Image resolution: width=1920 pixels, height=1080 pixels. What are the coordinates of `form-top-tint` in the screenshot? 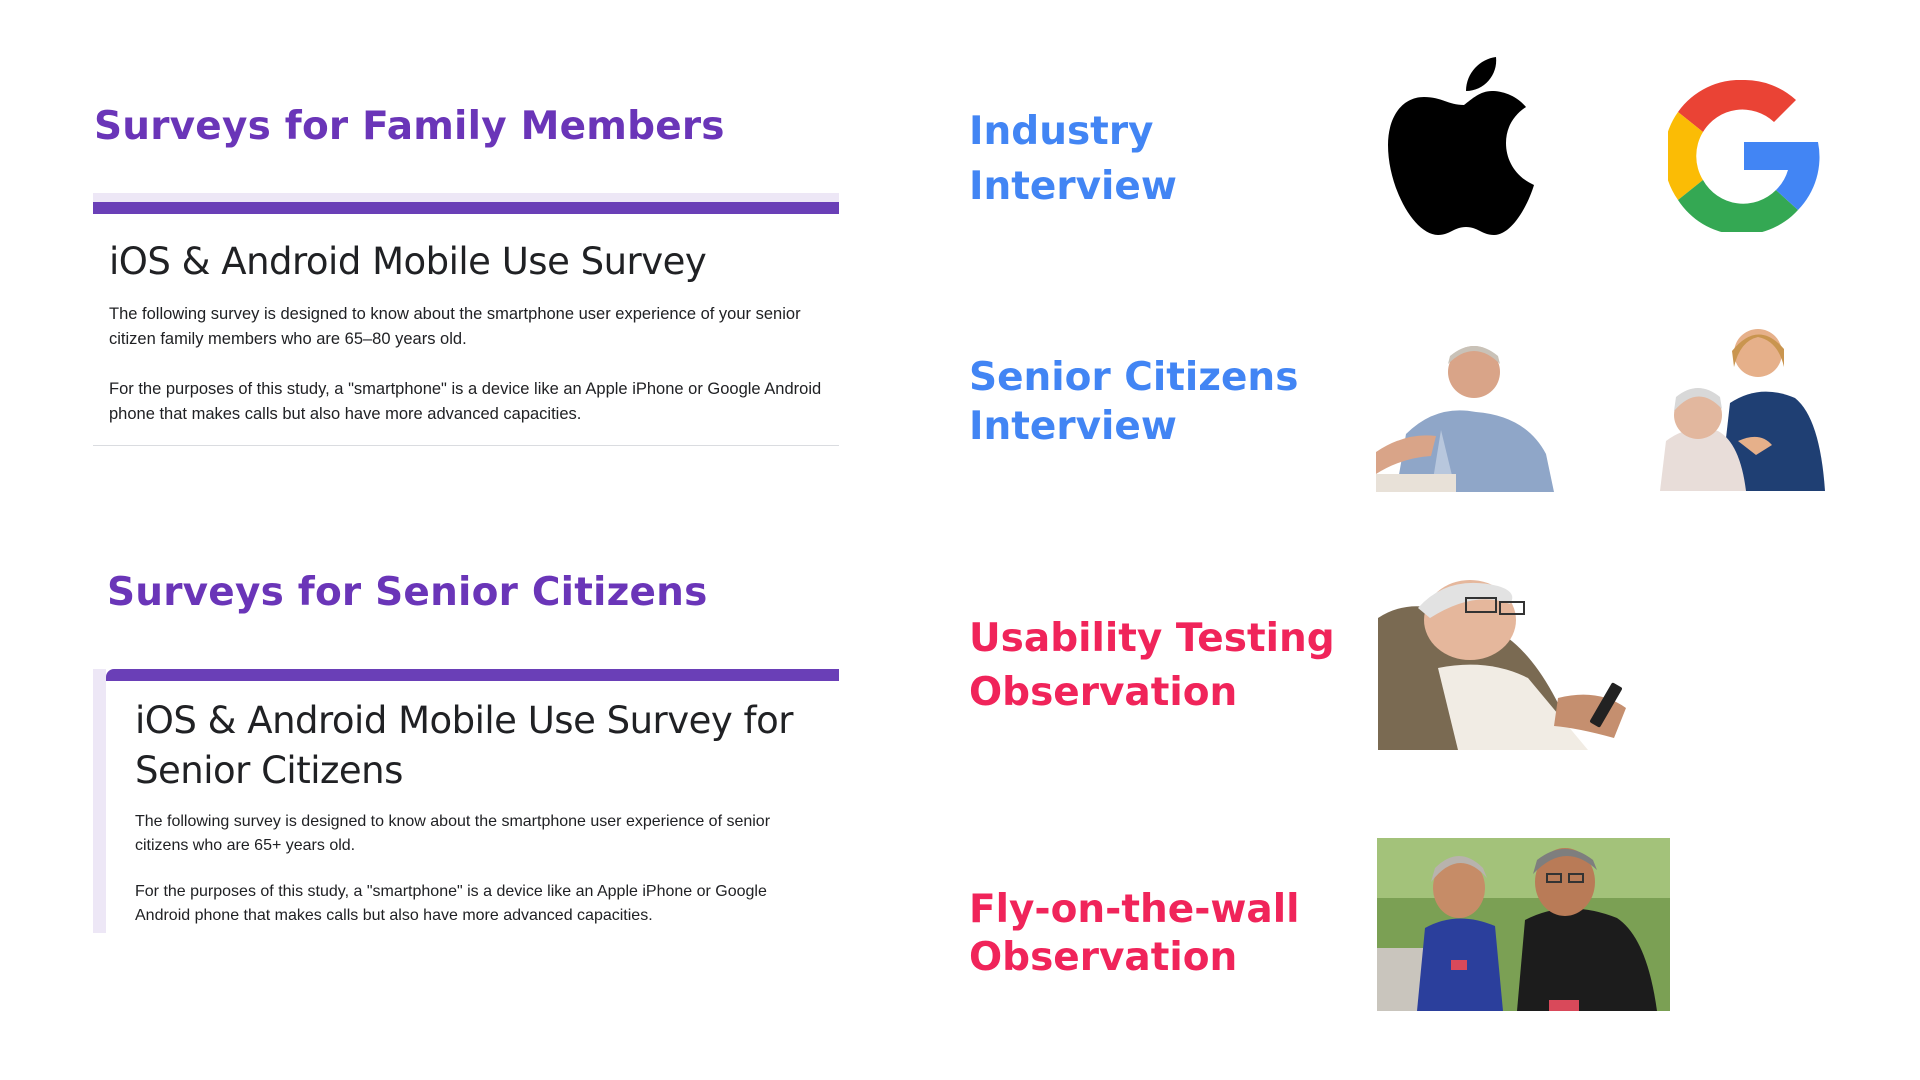 It's located at (466, 197).